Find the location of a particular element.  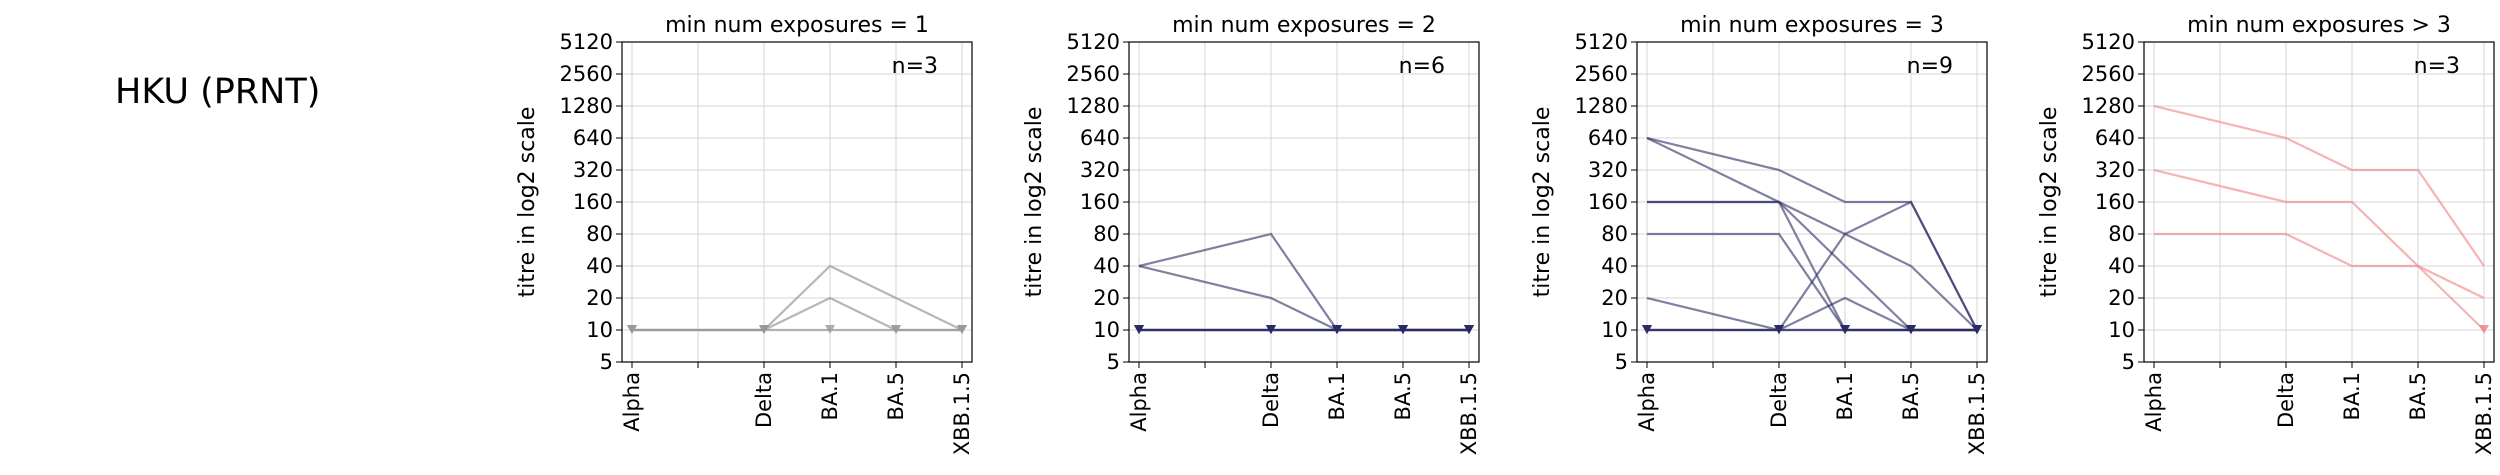

chart-title: min num exposures = 3 is located at coordinates (1812, 25).